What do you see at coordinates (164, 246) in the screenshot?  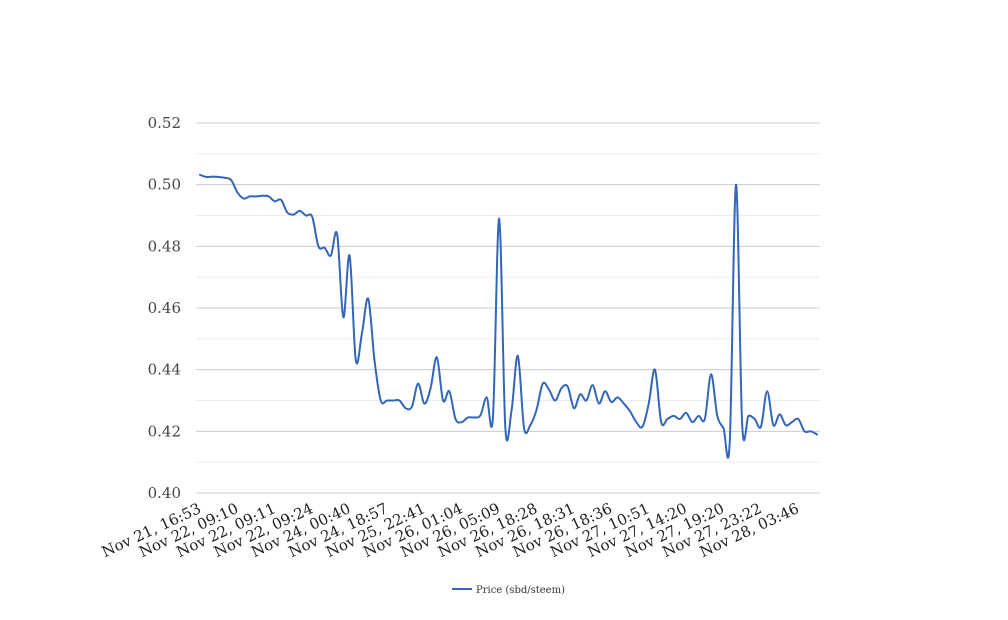 I see `y-tick-label: 0.48` at bounding box center [164, 246].